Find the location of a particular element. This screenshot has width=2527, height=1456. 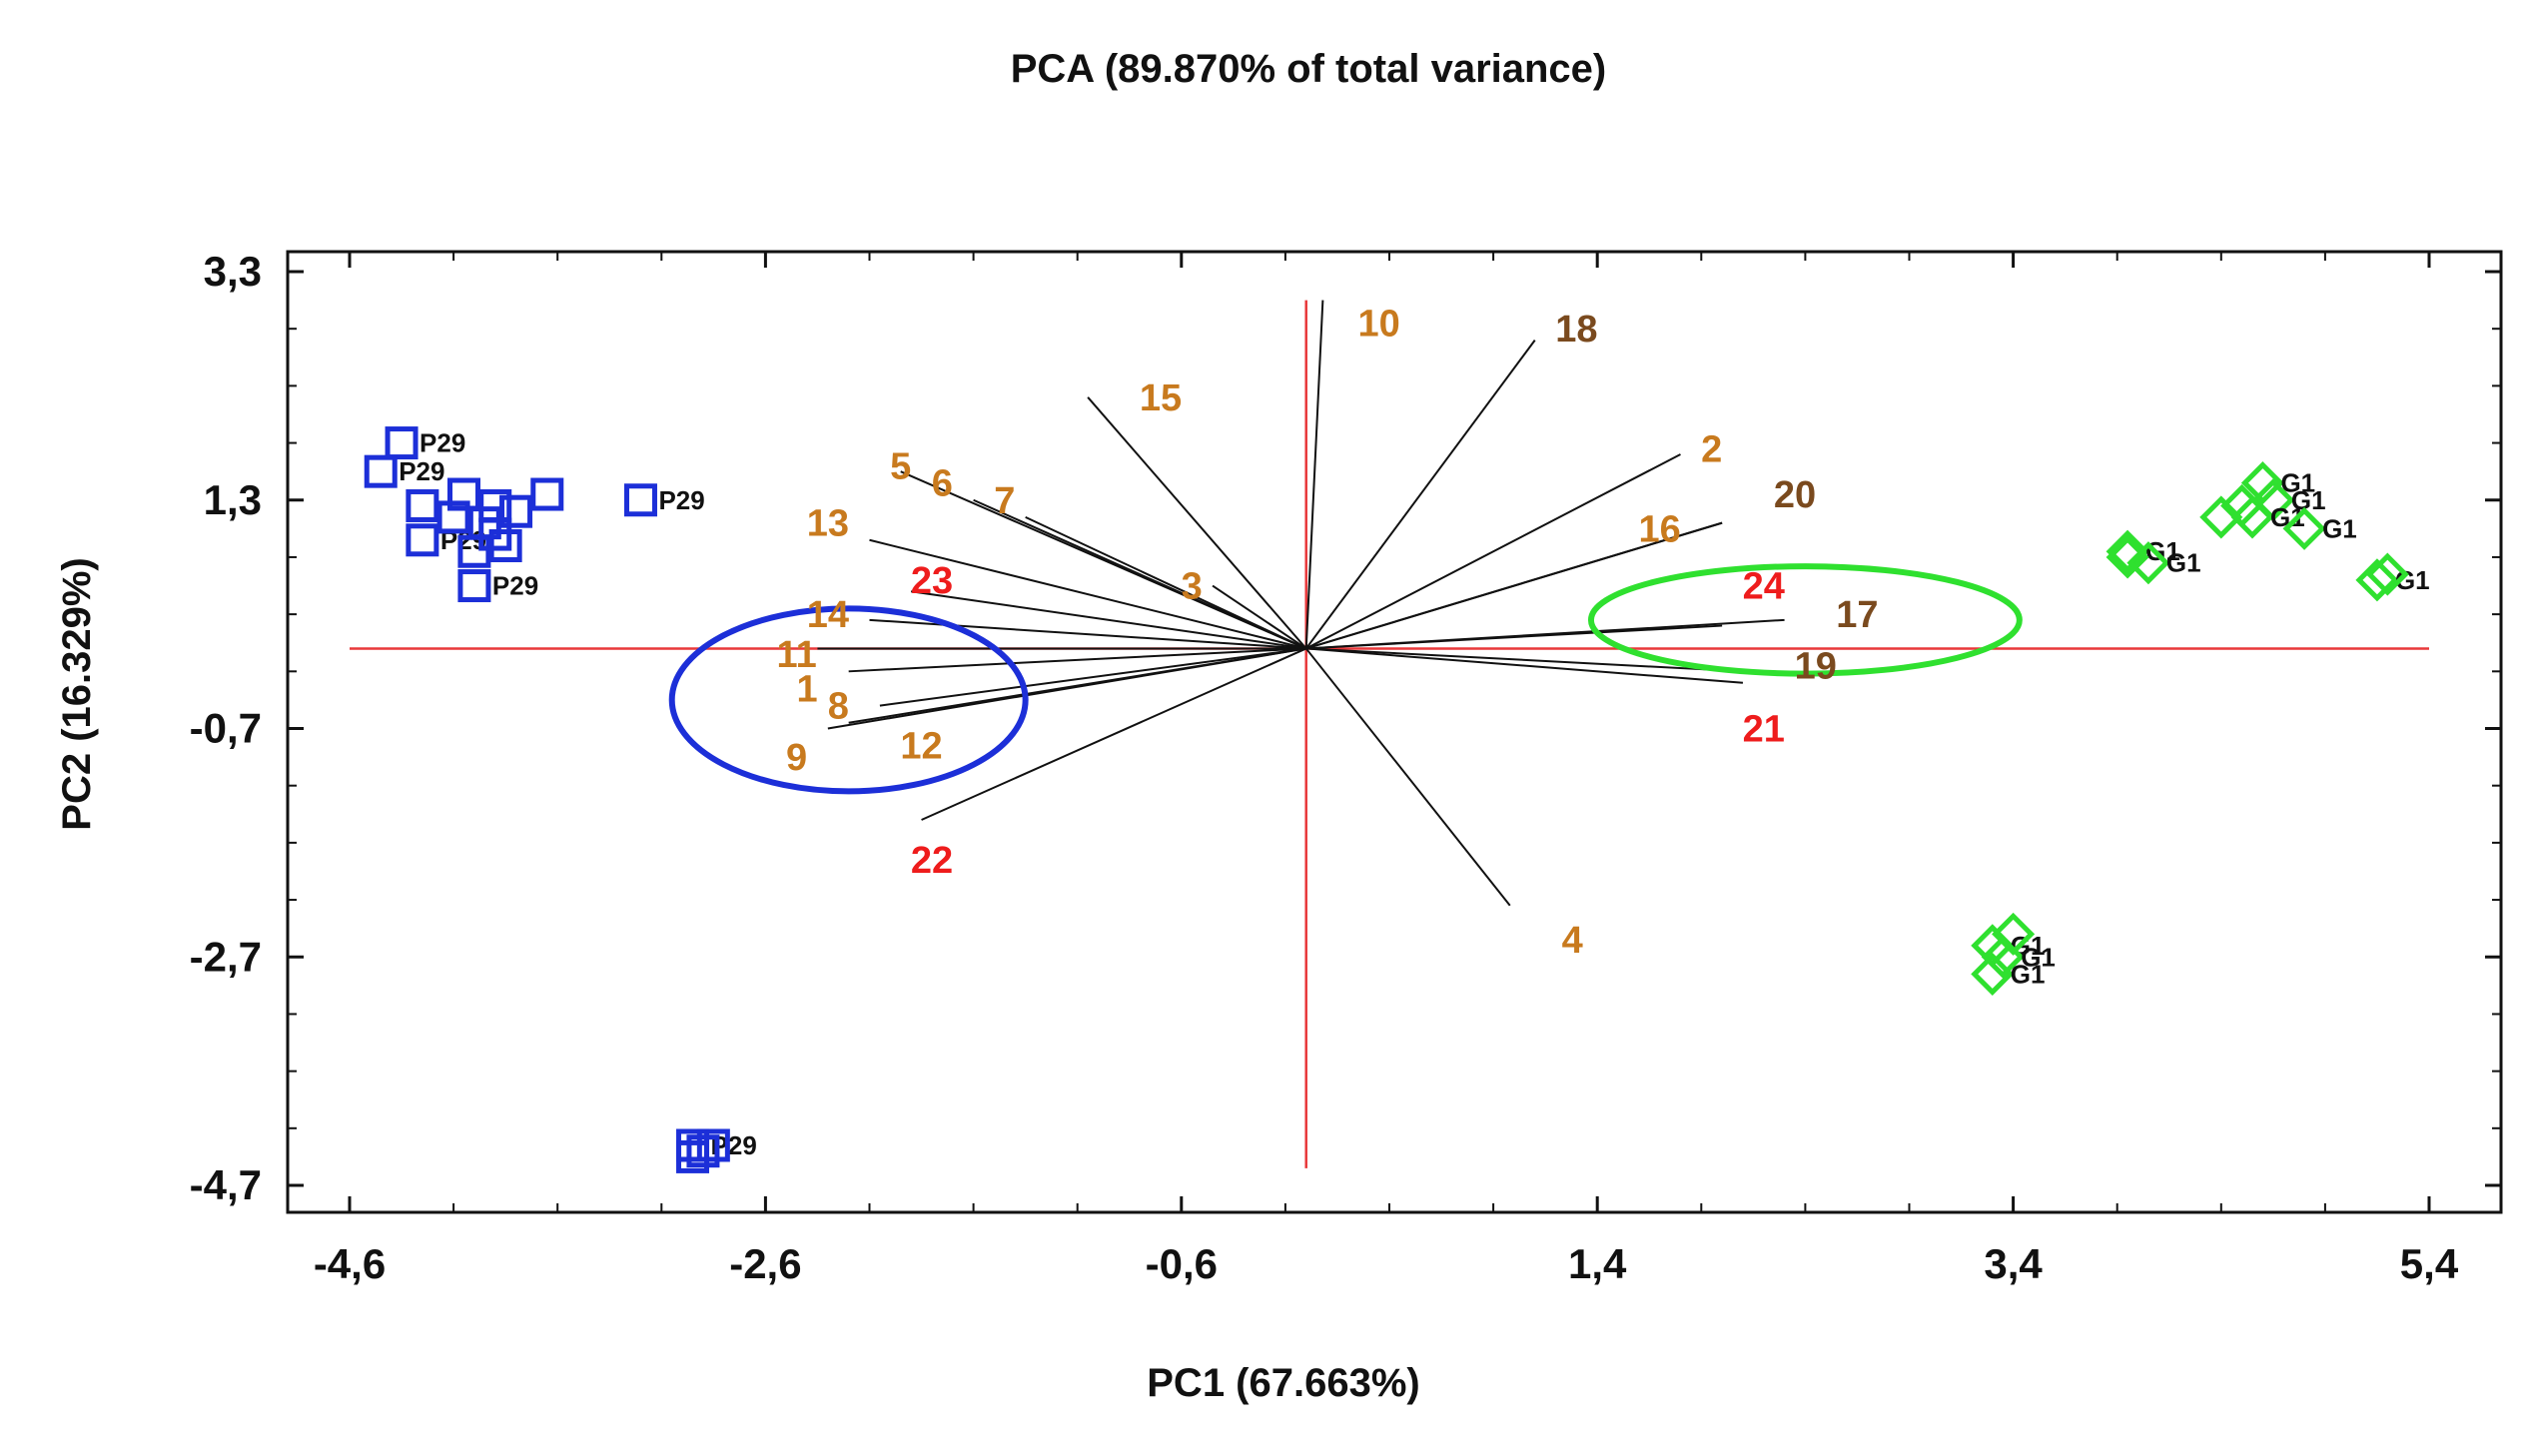

x-tick-label: 5,4 is located at coordinates (2429, 1263).